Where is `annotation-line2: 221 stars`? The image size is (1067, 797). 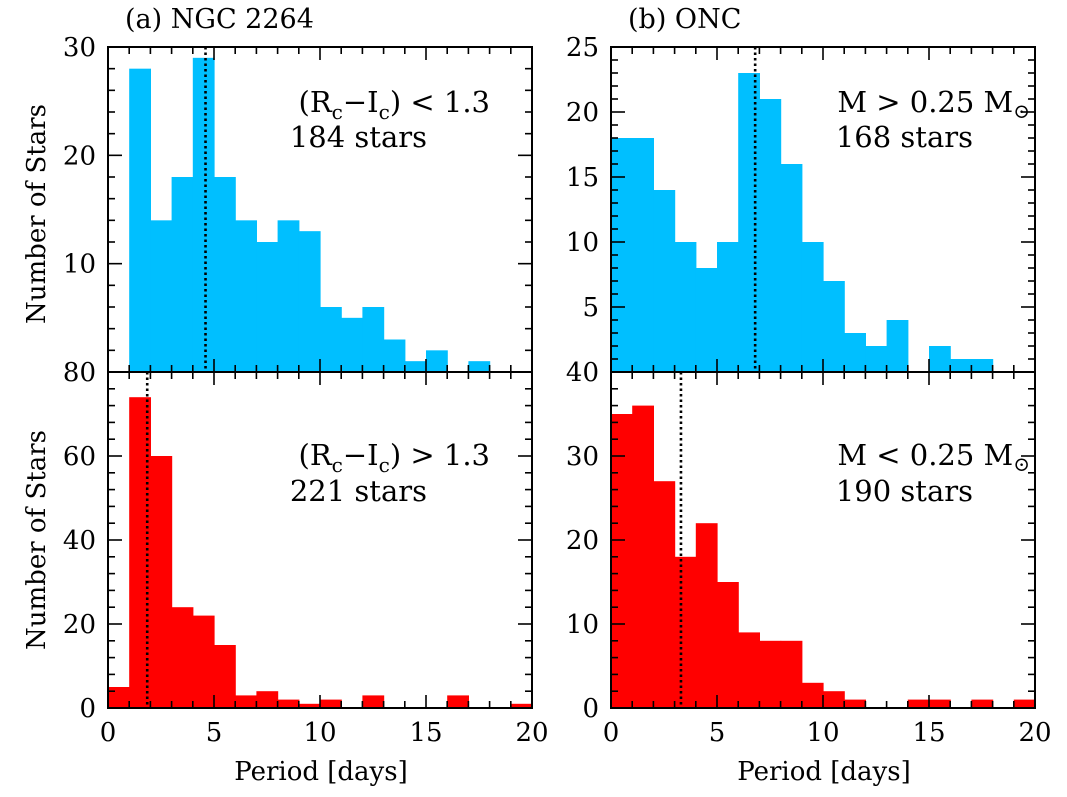
annotation-line2: 221 stars is located at coordinates (358, 491).